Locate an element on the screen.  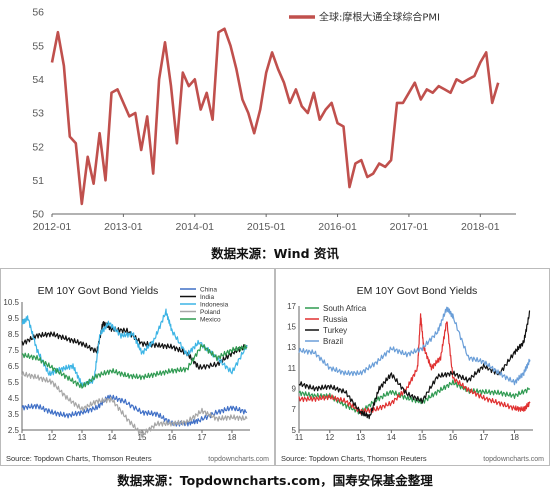
y-tick-label: 15 is located at coordinates (291, 326).